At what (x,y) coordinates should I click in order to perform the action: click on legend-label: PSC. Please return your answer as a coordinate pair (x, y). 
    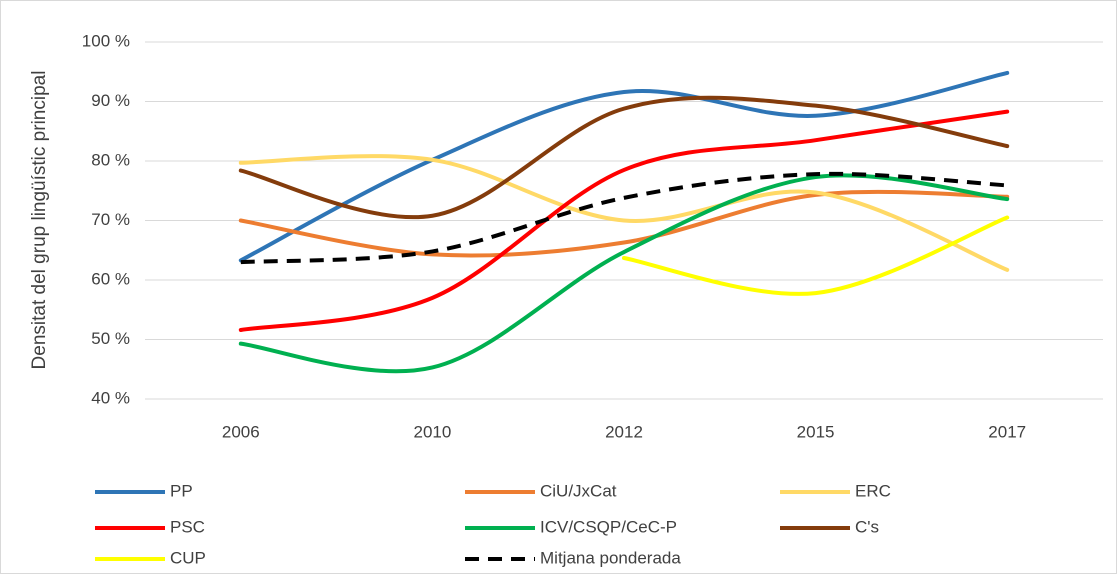
    Looking at the image, I should click on (187, 526).